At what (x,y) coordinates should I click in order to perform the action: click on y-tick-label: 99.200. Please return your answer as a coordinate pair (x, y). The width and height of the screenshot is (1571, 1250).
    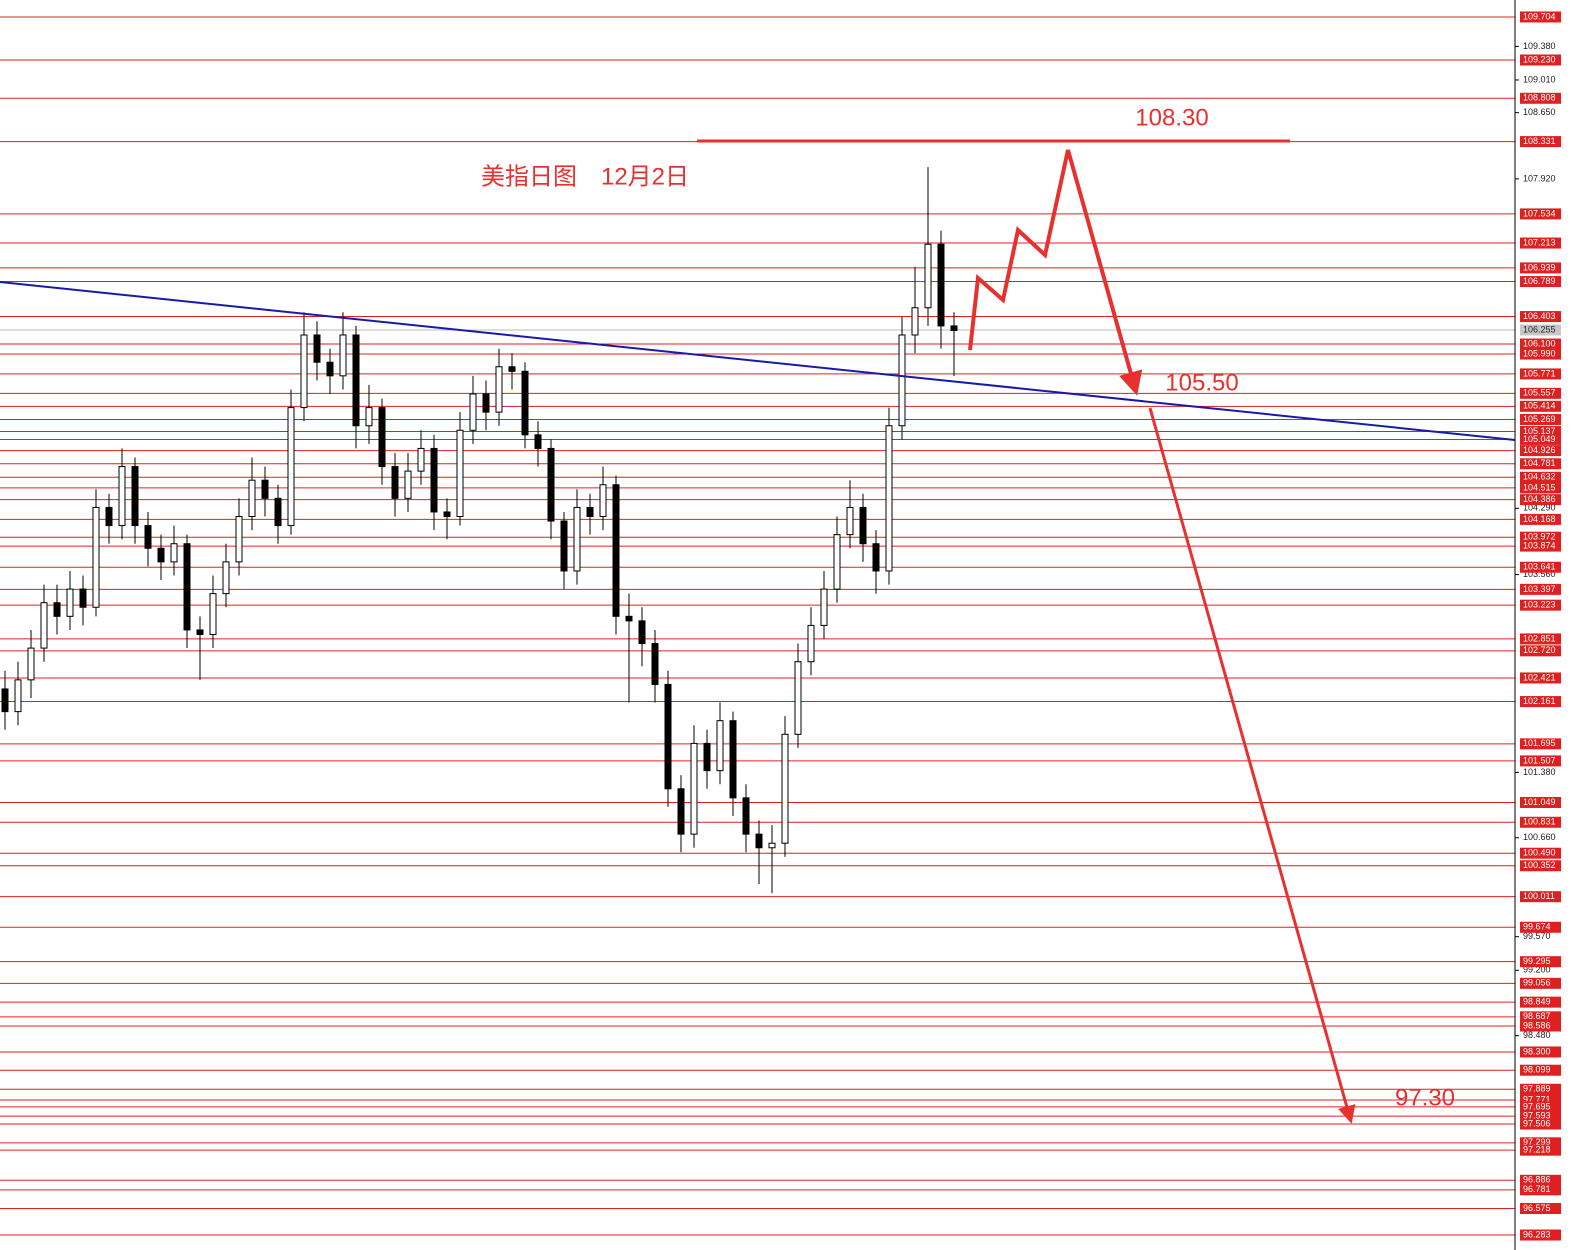
    Looking at the image, I should click on (1537, 970).